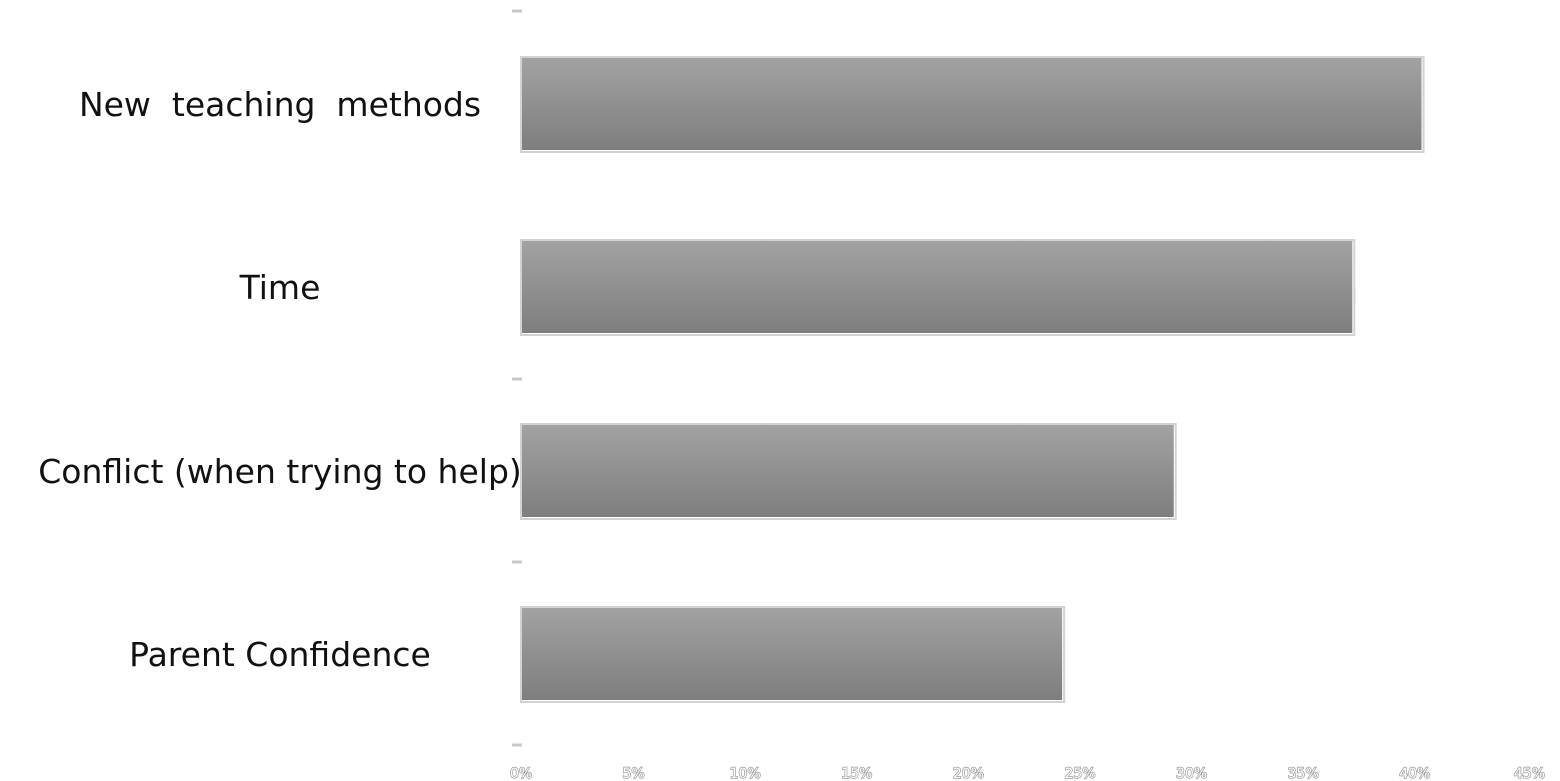 This screenshot has width=1560, height=781. I want to click on x-axis-tick-labels: 0% 5% 10% 15% 20% 25% 30% 35% 40% 45%, so click(1027, 773).